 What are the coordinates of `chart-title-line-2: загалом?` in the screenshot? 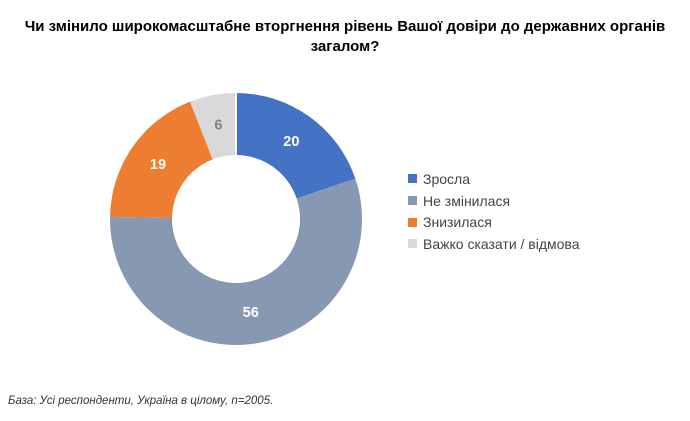 It's located at (345, 46).